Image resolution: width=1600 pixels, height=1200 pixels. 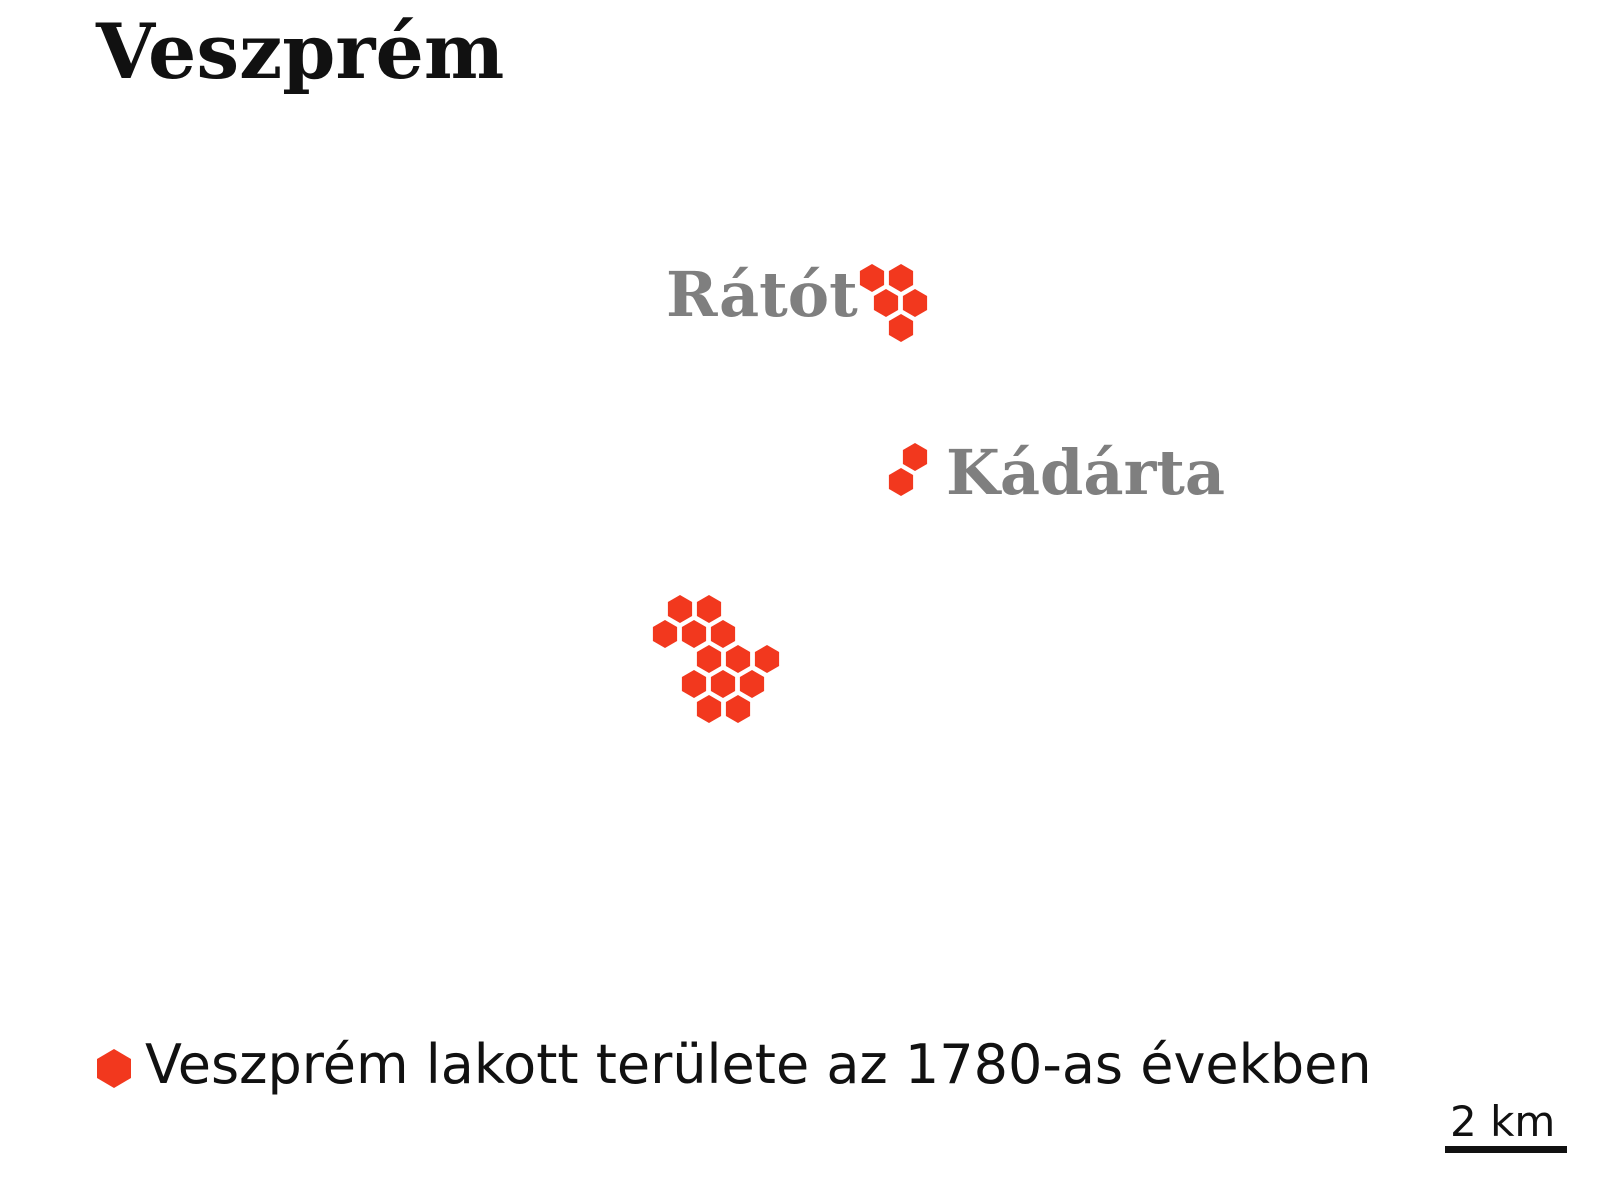 I want to click on settlement-ratot, so click(x=893, y=303).